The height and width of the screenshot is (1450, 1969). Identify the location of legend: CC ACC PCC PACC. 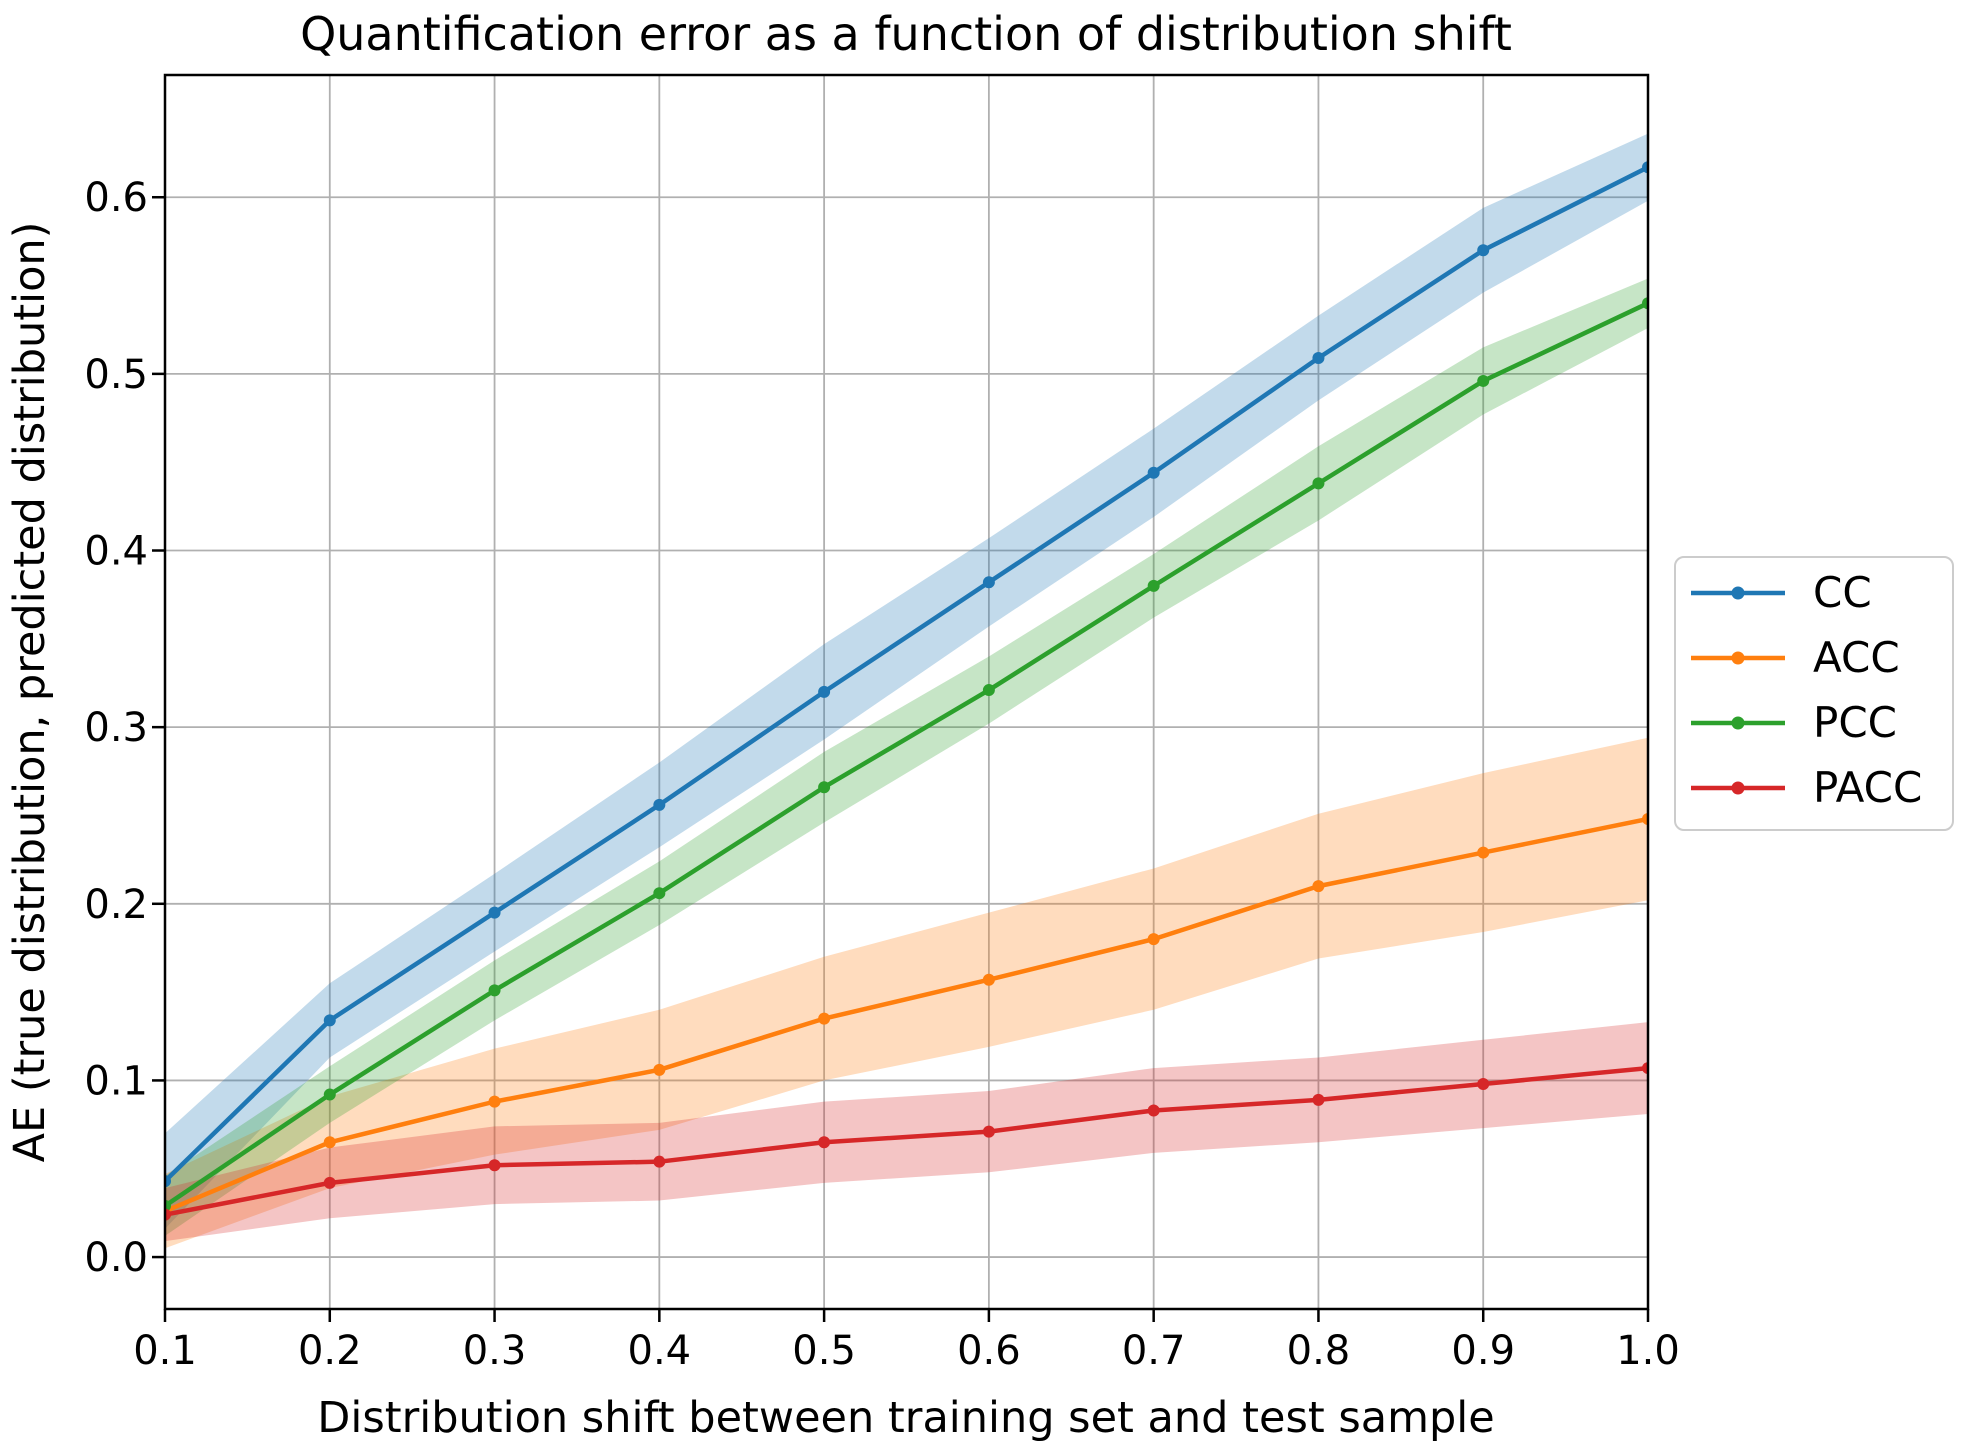
(1814, 693).